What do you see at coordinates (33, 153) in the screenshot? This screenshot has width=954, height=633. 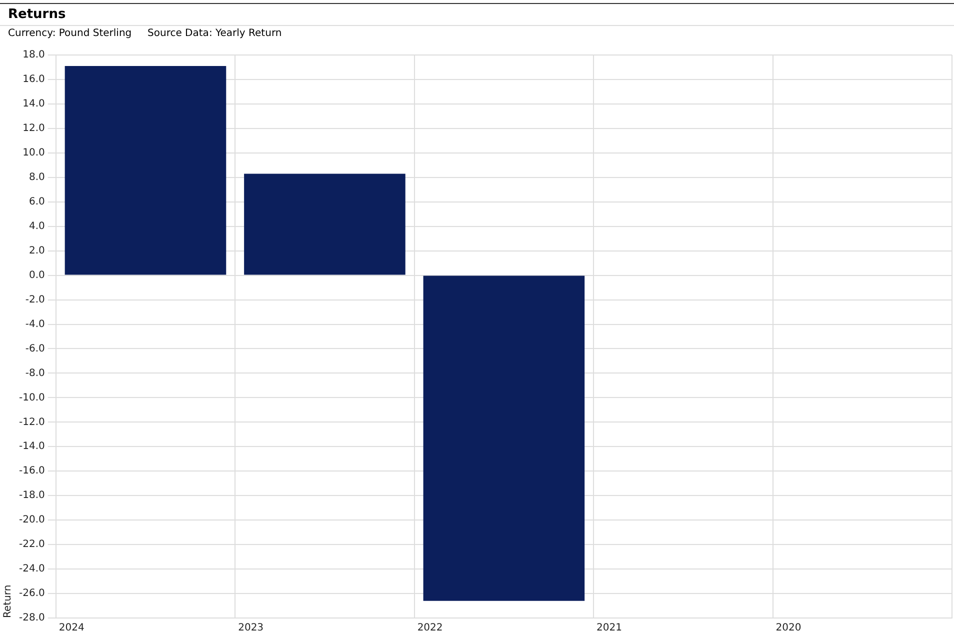 I see `y-tick-label: 10.0` at bounding box center [33, 153].